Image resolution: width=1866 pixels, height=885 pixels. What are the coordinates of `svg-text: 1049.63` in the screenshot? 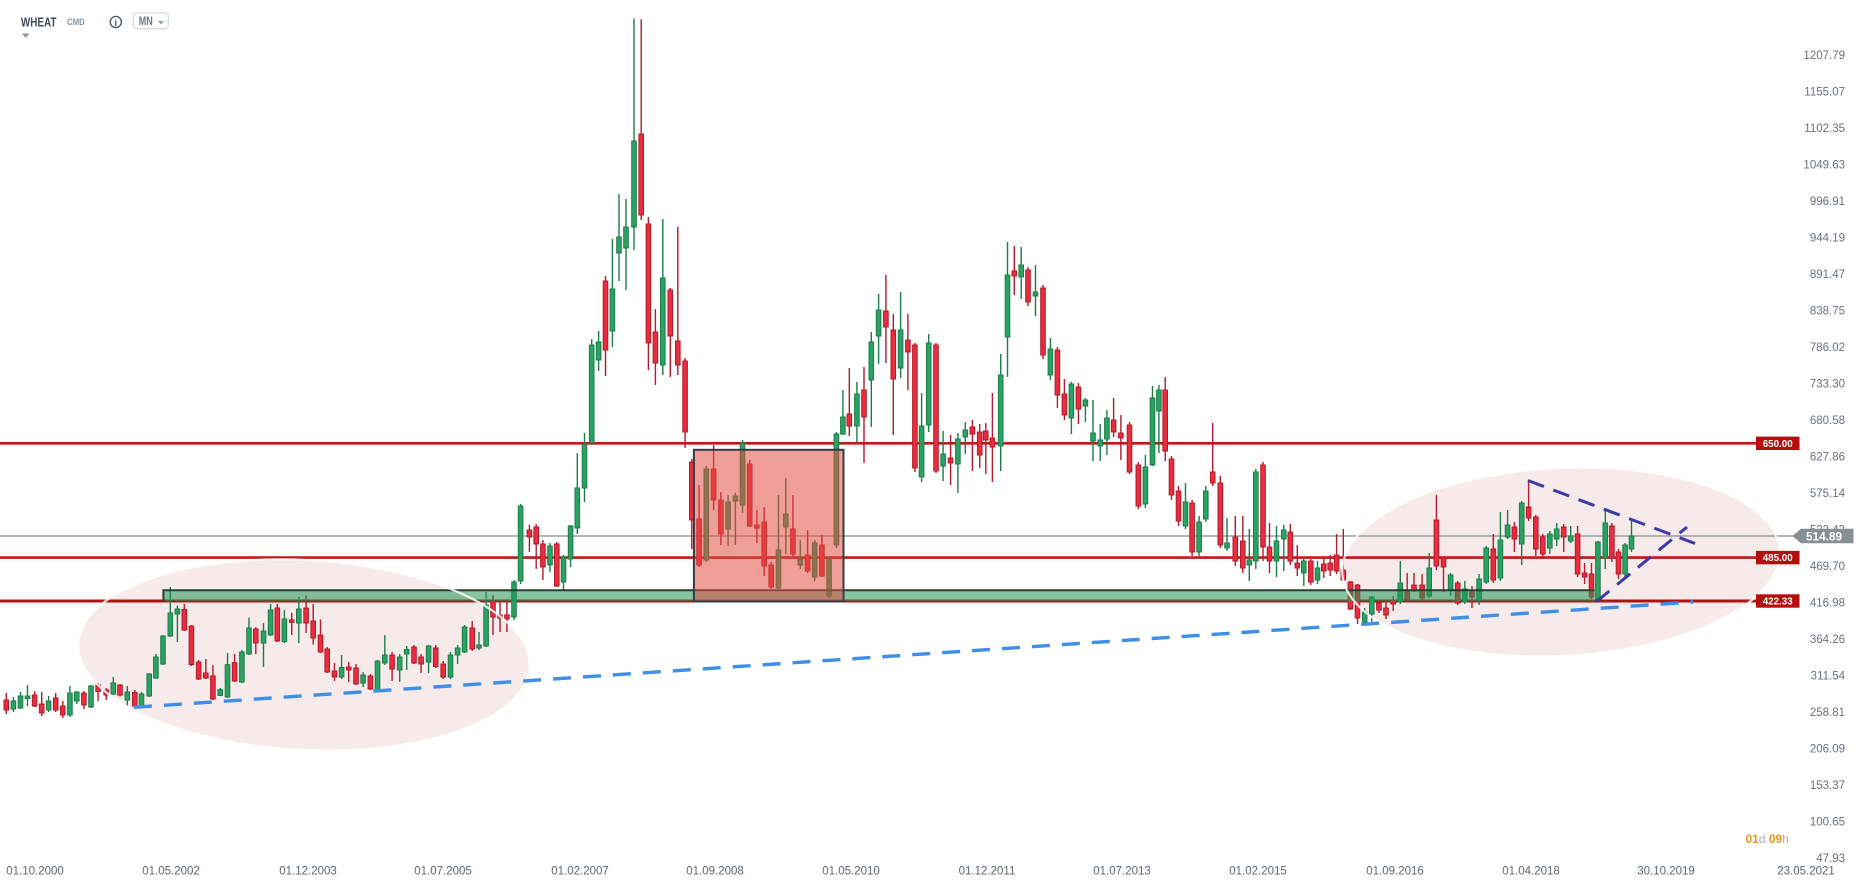 It's located at (1824, 166).